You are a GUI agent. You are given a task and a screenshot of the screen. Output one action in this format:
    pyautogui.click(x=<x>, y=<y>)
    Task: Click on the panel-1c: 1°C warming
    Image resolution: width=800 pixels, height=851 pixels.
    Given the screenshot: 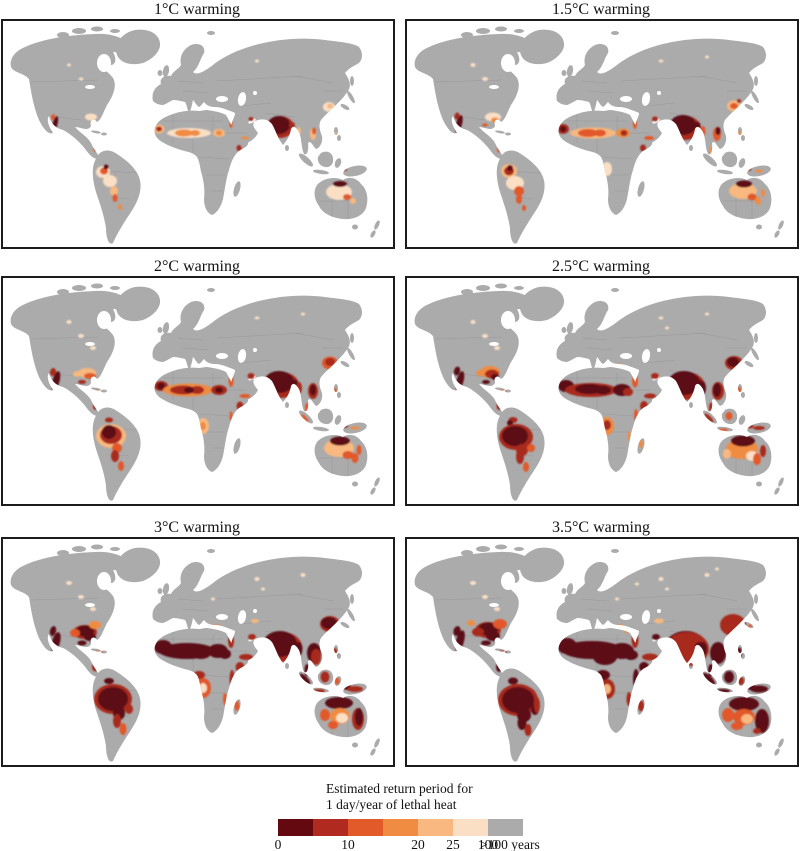 What is the action you would take?
    pyautogui.click(x=198, y=124)
    